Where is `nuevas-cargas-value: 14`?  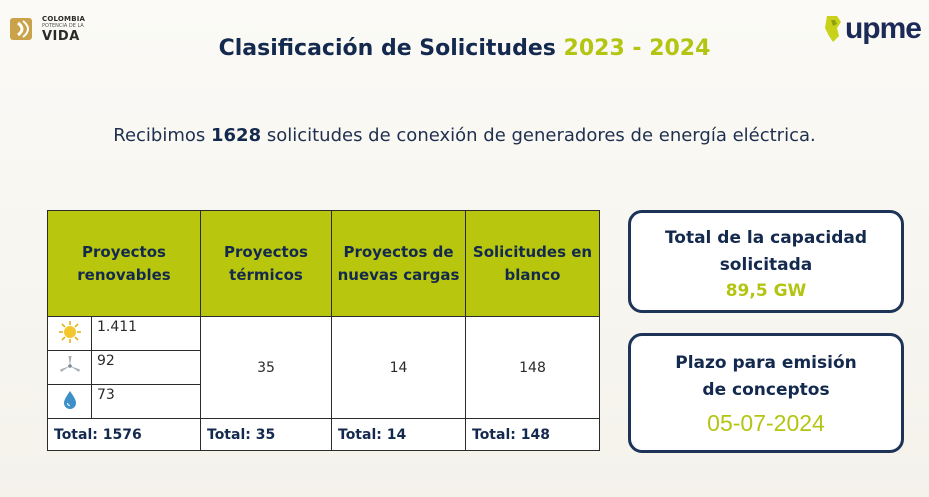
nuevas-cargas-value: 14 is located at coordinates (398, 367).